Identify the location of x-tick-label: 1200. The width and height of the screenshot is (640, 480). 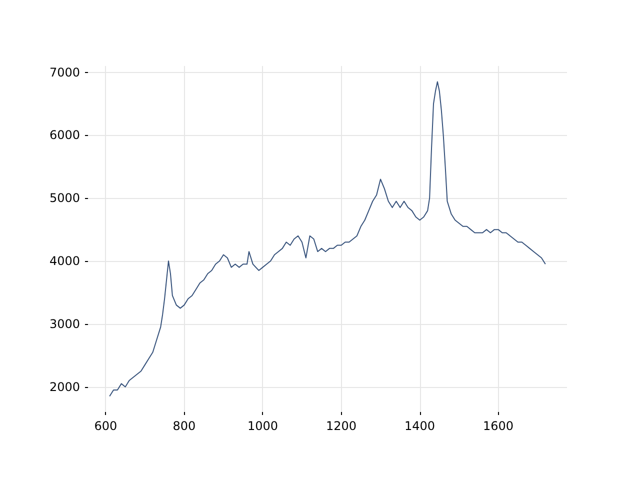
(341, 426).